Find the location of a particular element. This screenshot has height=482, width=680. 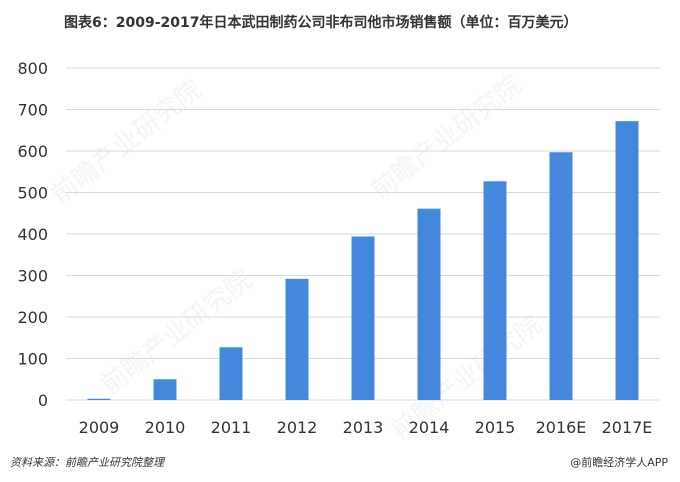

x-tick-label: 2016E is located at coordinates (561, 427).